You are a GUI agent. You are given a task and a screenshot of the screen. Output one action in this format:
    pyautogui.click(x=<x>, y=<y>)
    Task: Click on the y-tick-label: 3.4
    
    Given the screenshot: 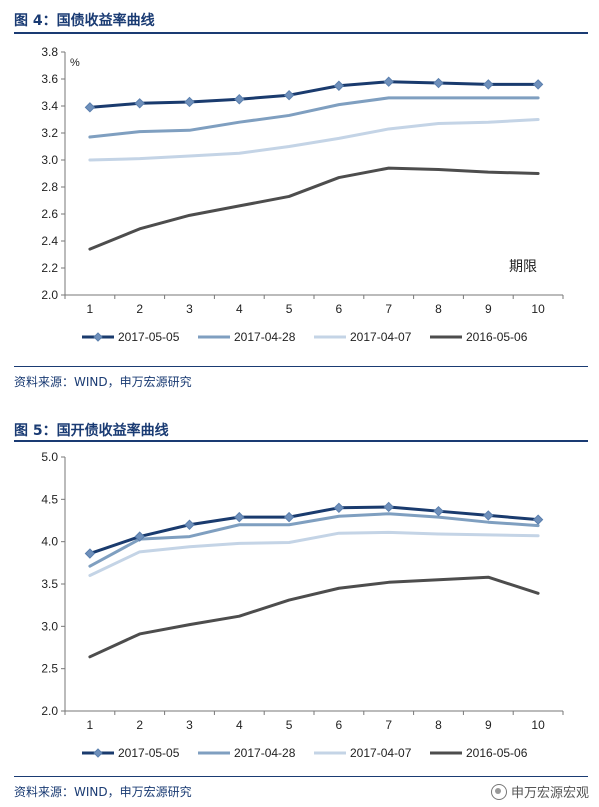 What is the action you would take?
    pyautogui.click(x=49, y=106)
    